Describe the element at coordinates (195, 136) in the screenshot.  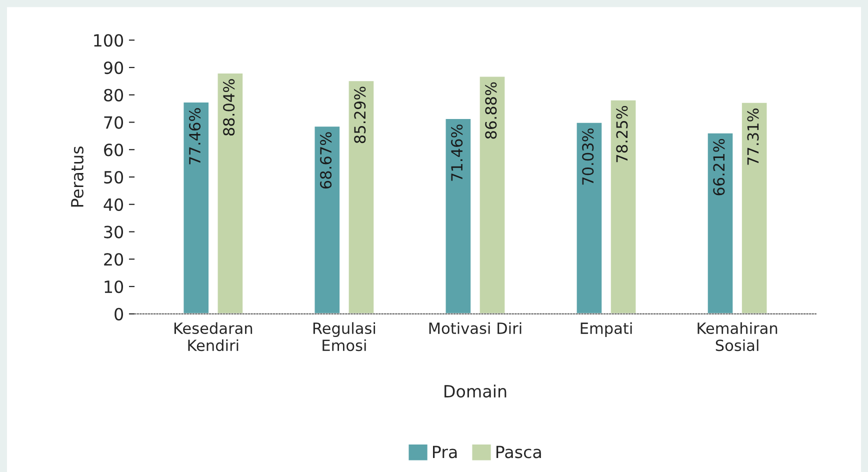
I see `data-label: 77.46%` at that location.